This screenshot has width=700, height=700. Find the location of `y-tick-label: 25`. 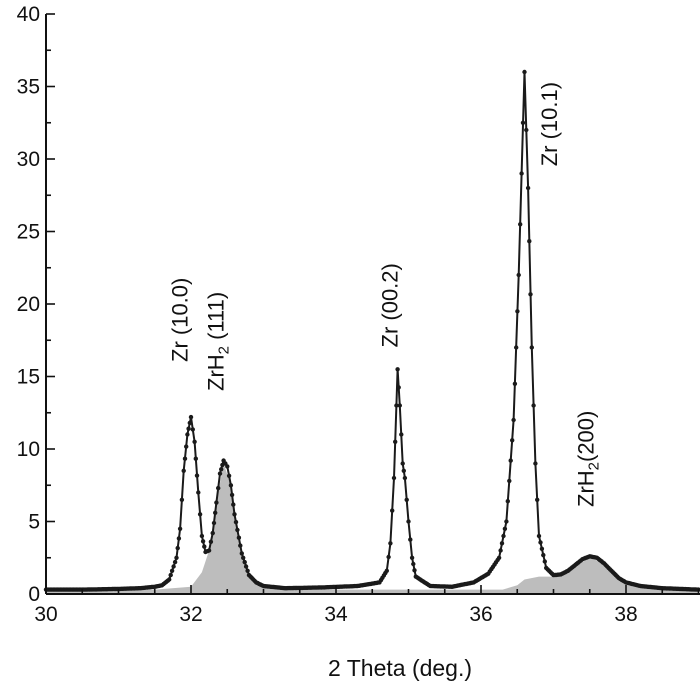

y-tick-label: 25 is located at coordinates (28, 232).